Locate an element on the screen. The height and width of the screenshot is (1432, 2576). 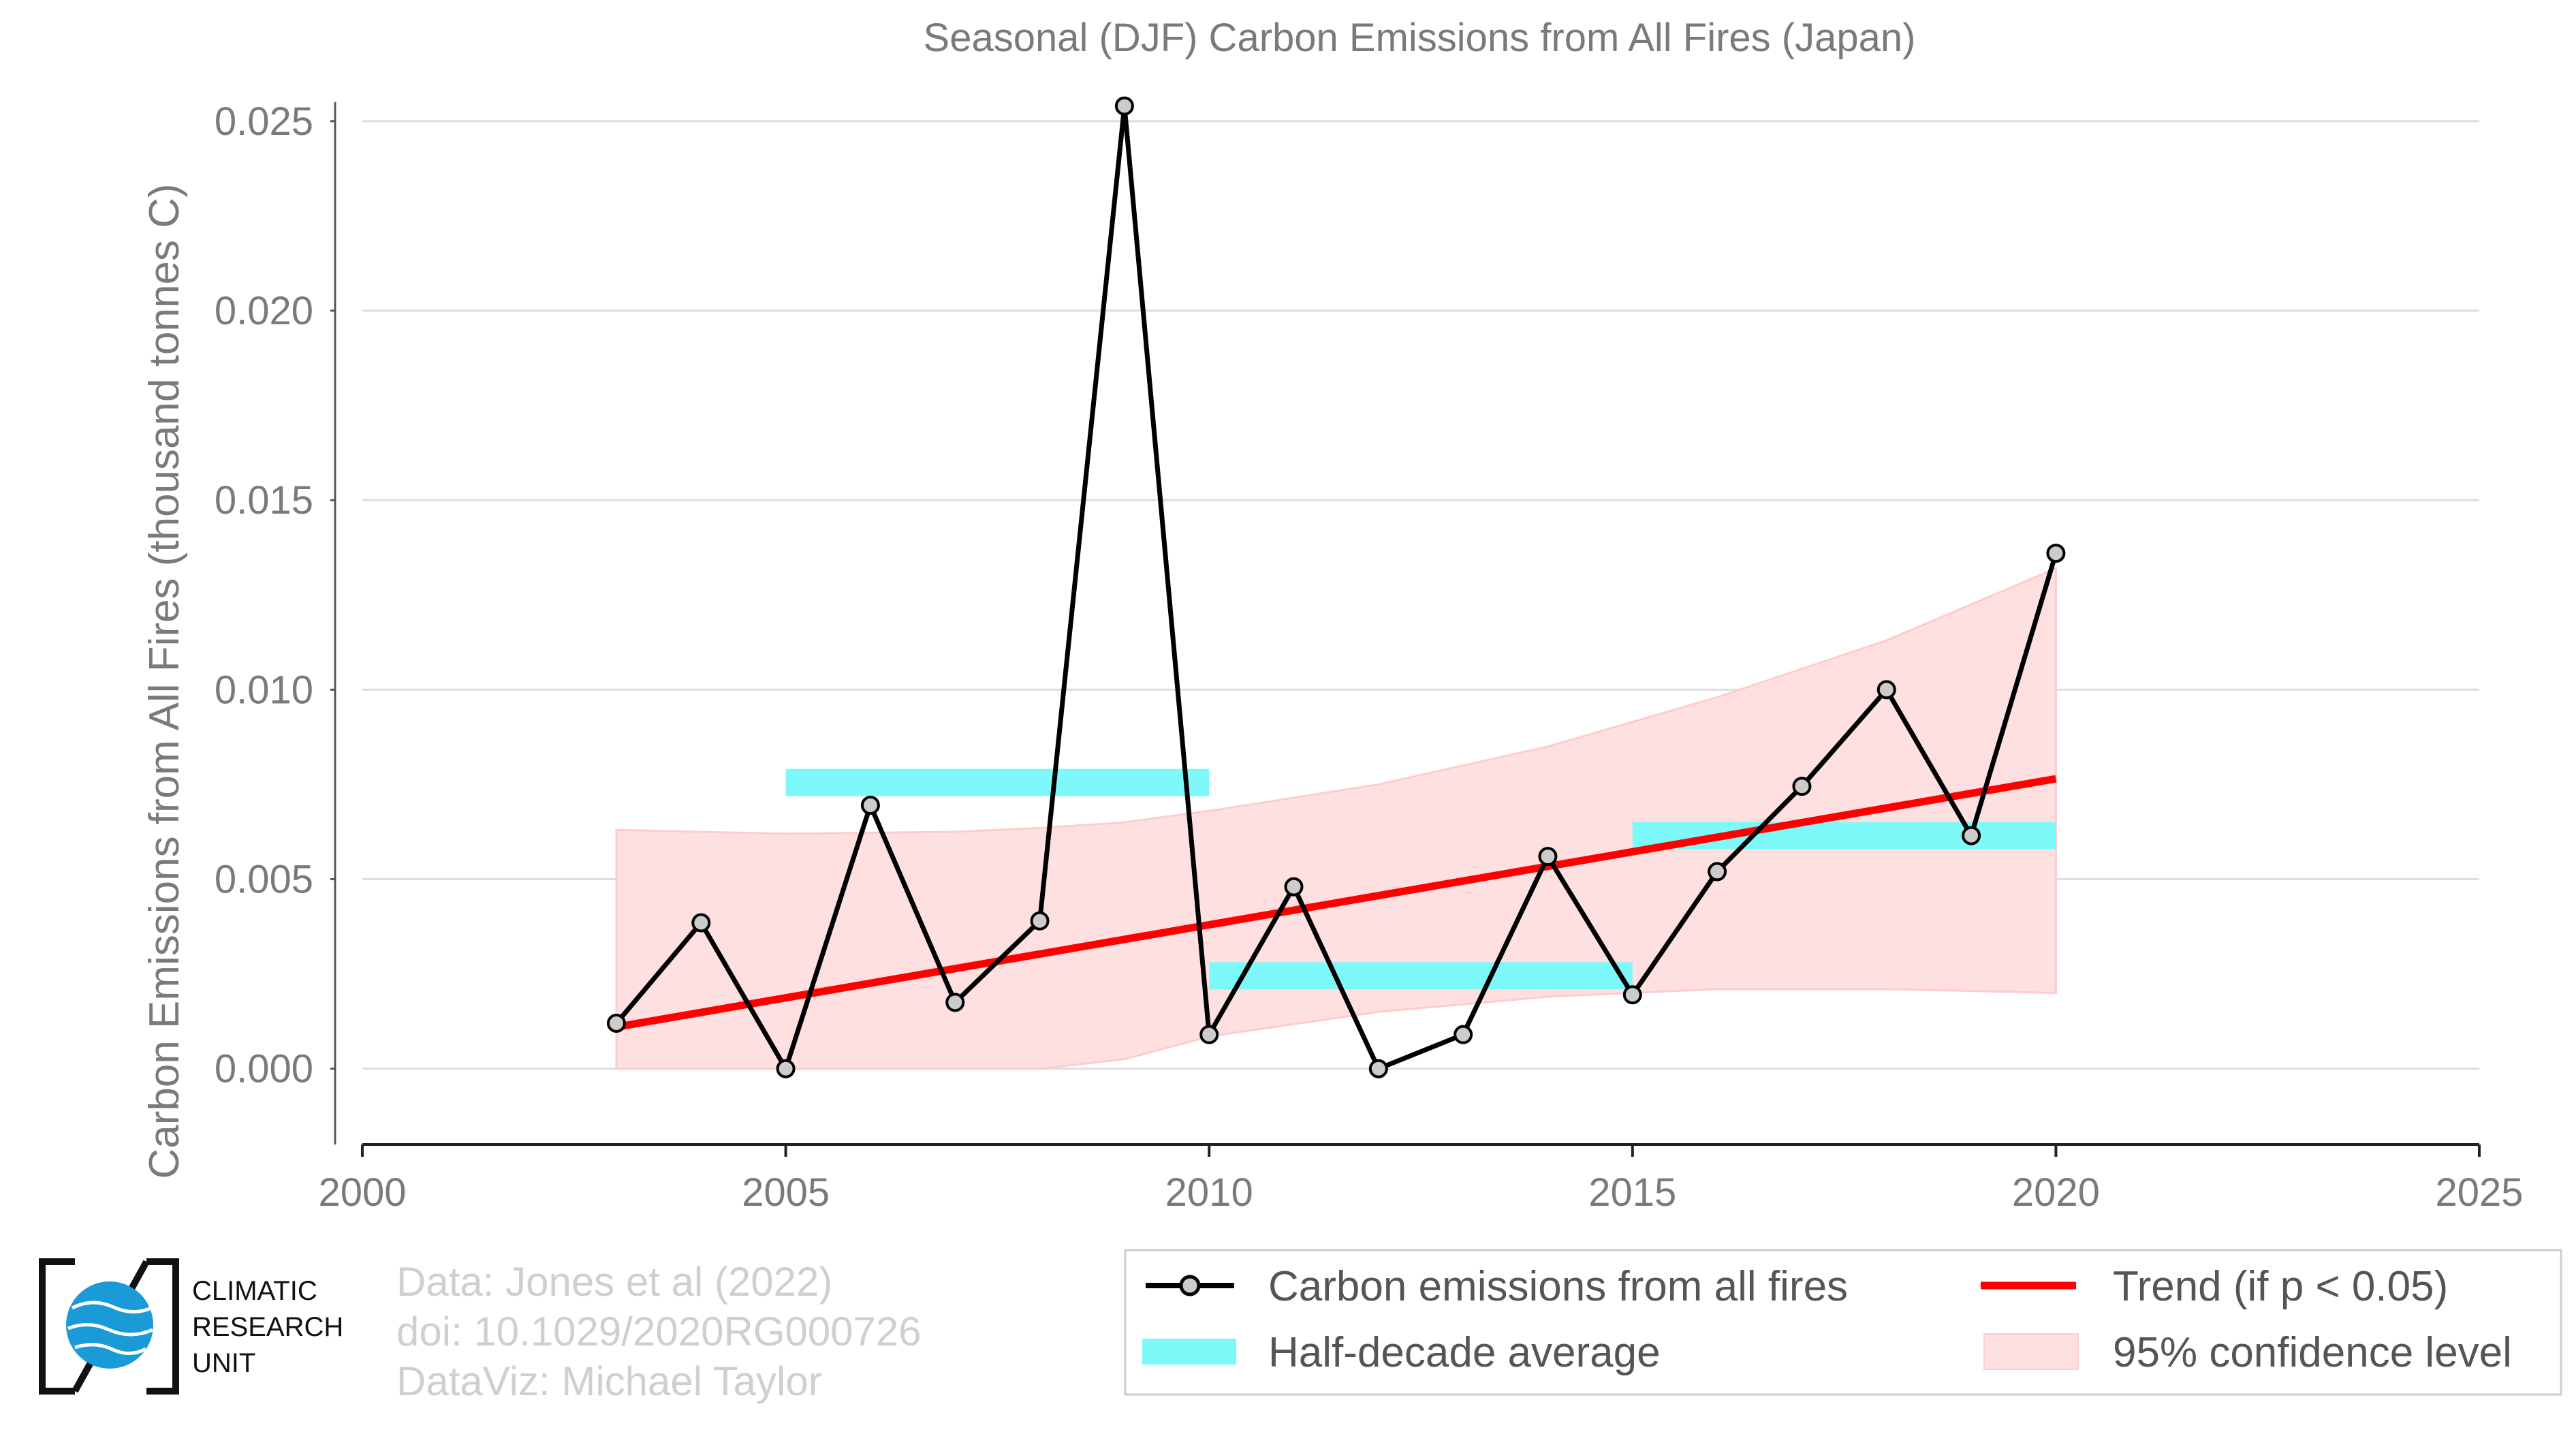
trend-line is located at coordinates (1336, 903).